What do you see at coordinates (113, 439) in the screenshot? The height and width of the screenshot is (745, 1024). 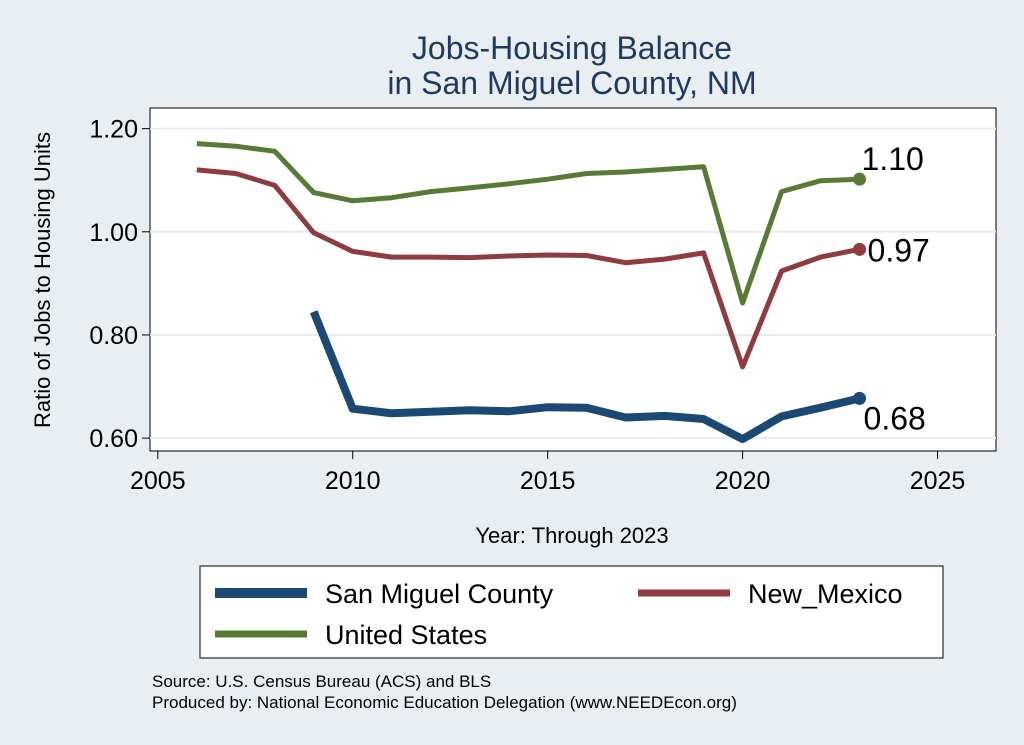 I see `y-tick-label: 0.60` at bounding box center [113, 439].